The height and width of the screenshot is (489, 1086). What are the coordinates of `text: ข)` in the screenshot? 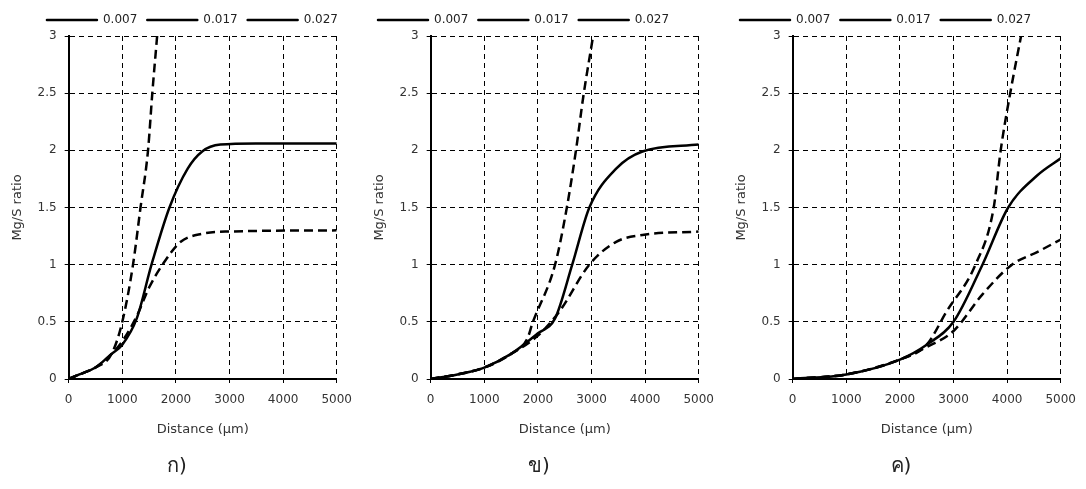 It's located at (539, 465).